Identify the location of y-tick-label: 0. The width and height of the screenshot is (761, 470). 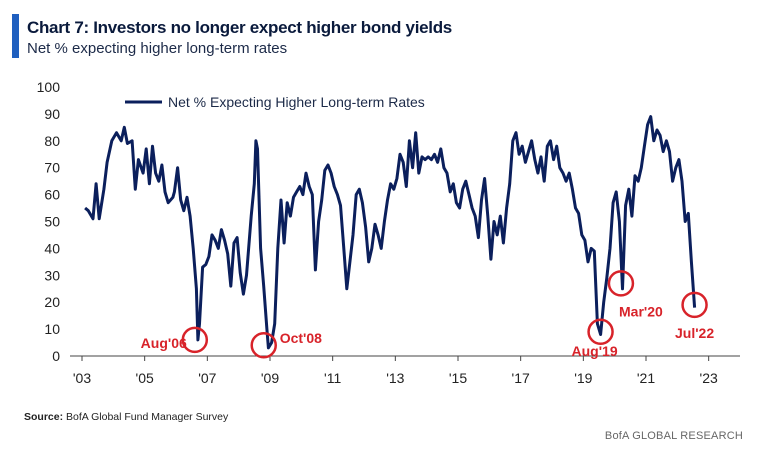
(56, 356).